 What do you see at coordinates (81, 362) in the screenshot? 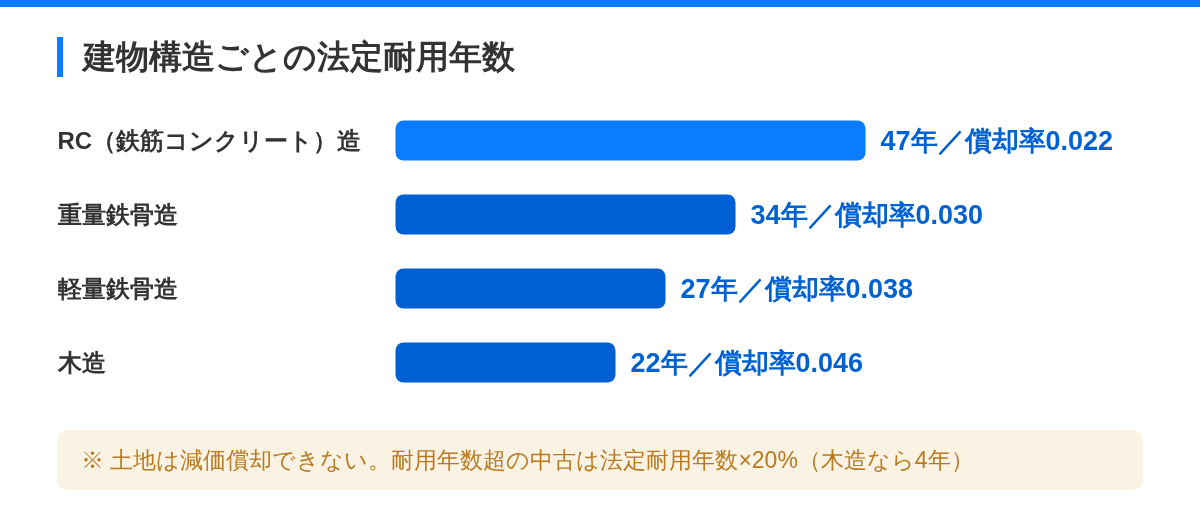
I see `y-tick-label: 木造` at bounding box center [81, 362].